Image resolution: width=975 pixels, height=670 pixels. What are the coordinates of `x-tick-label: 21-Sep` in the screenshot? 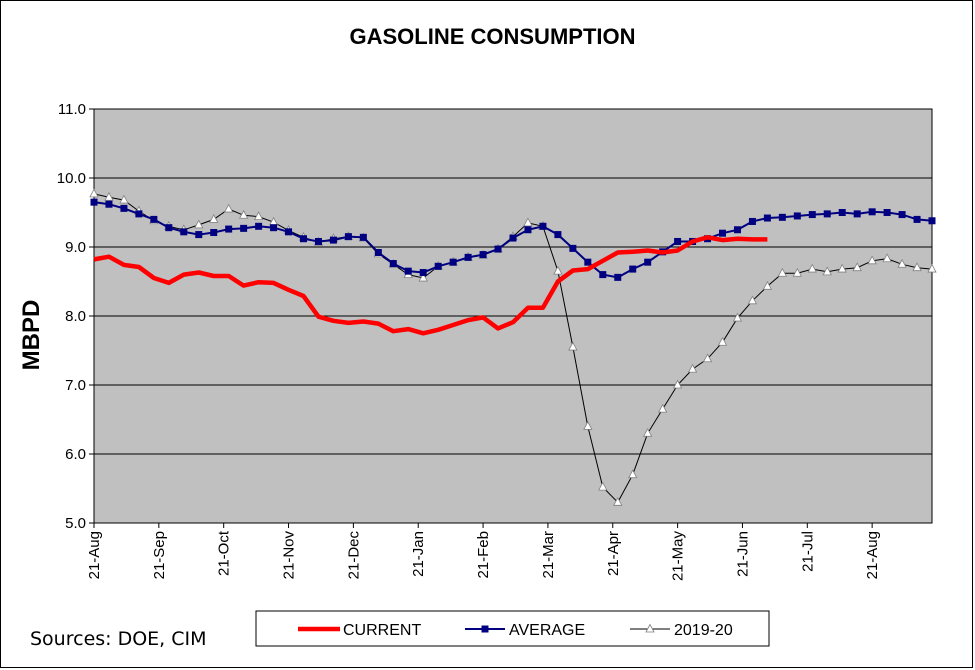 It's located at (159, 555).